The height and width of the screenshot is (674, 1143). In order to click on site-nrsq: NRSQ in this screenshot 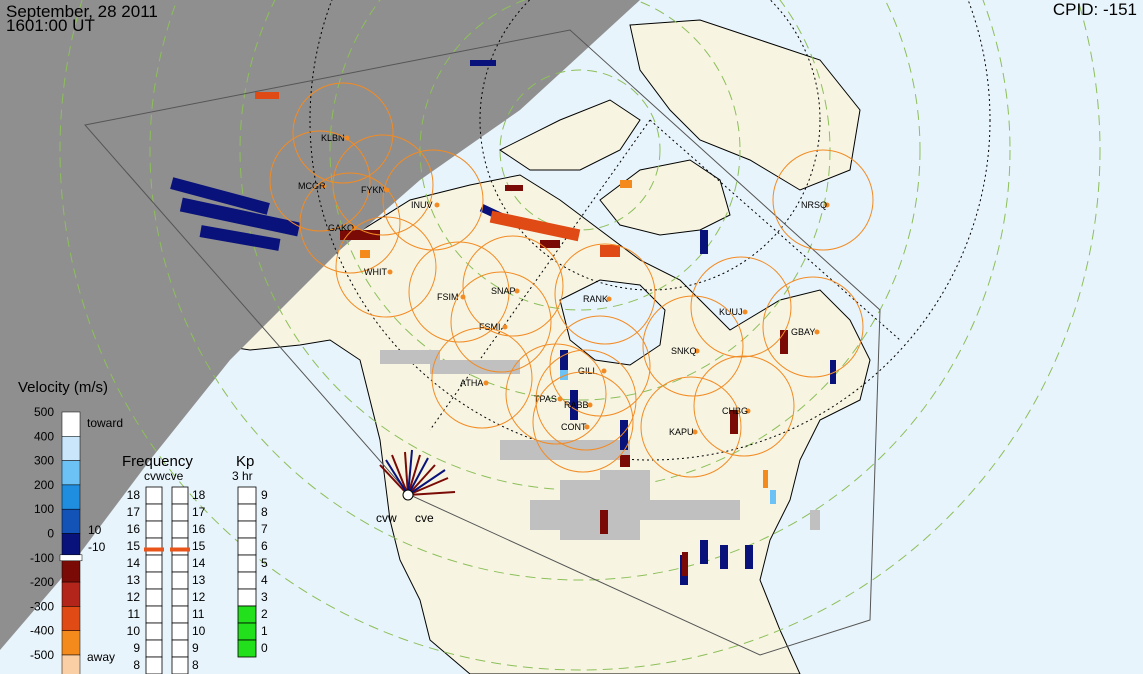, I will do `click(823, 200)`.